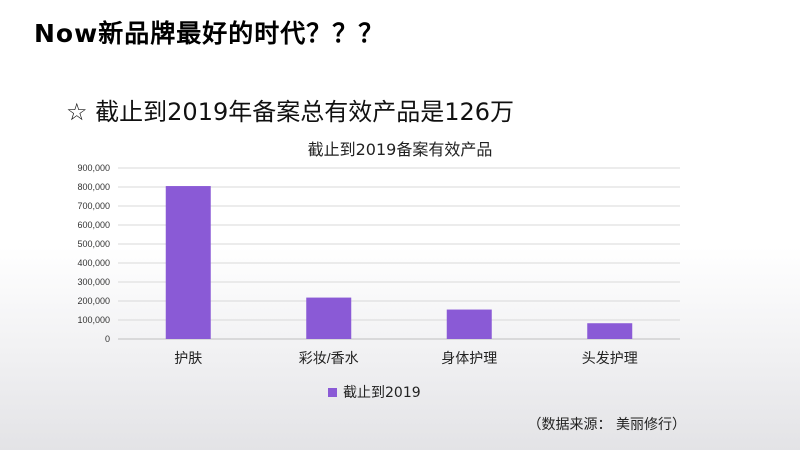 The image size is (800, 450). Describe the element at coordinates (188, 358) in the screenshot. I see `x-tick-label: 护肤` at that location.